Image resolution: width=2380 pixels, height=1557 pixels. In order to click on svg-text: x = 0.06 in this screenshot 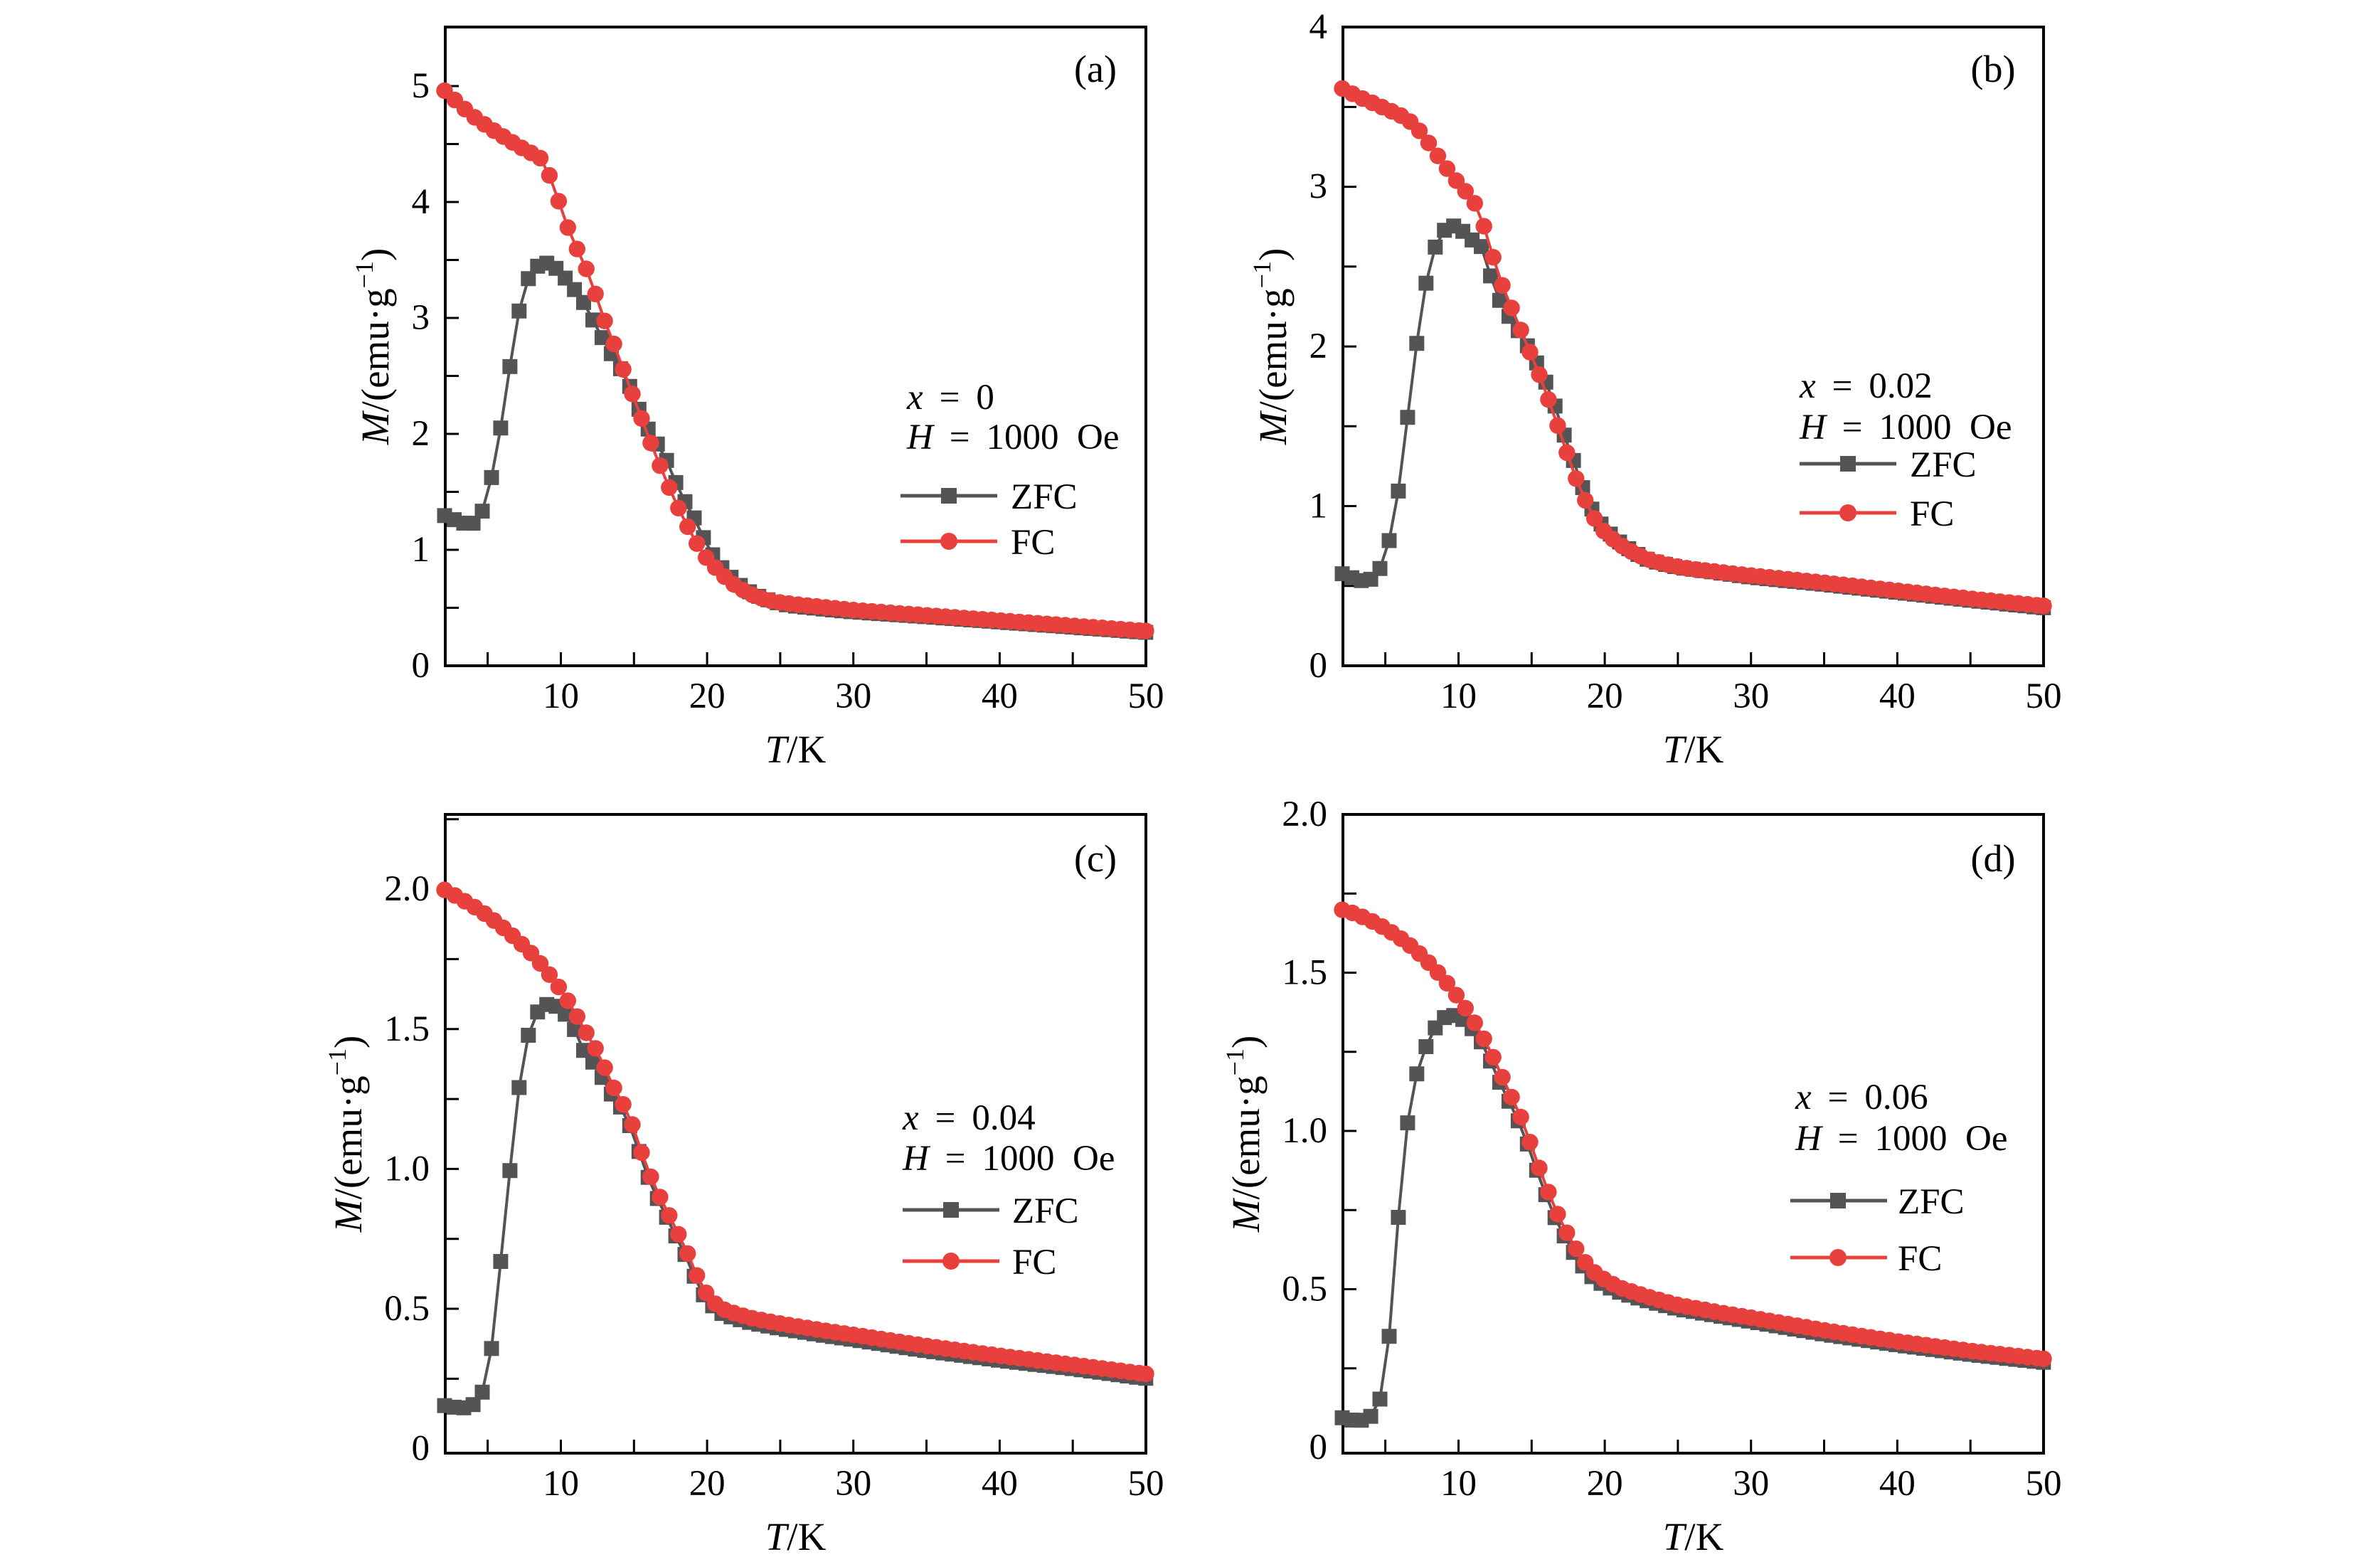, I will do `click(1861, 1097)`.